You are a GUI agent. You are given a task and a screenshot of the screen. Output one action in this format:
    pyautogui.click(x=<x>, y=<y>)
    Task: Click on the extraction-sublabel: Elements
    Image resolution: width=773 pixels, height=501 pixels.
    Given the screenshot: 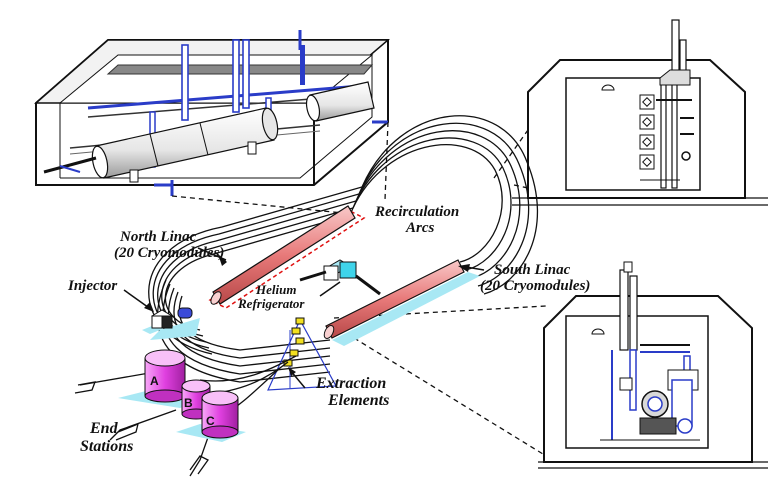 What is the action you would take?
    pyautogui.click(x=358, y=400)
    